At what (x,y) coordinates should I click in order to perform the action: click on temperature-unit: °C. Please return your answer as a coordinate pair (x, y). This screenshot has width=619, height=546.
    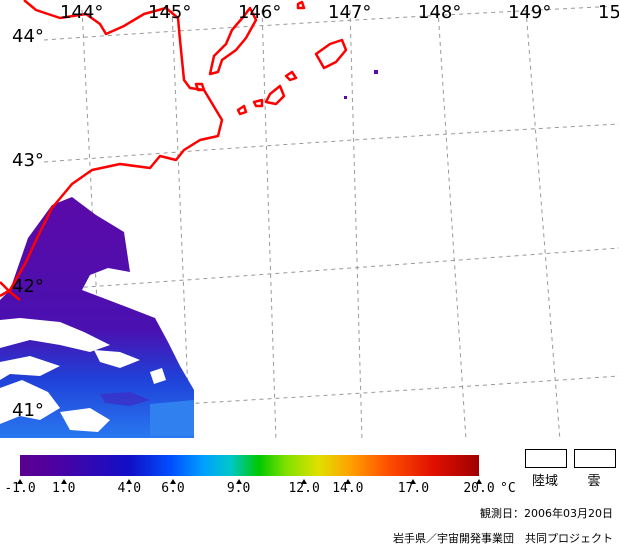
    Looking at the image, I should click on (508, 488).